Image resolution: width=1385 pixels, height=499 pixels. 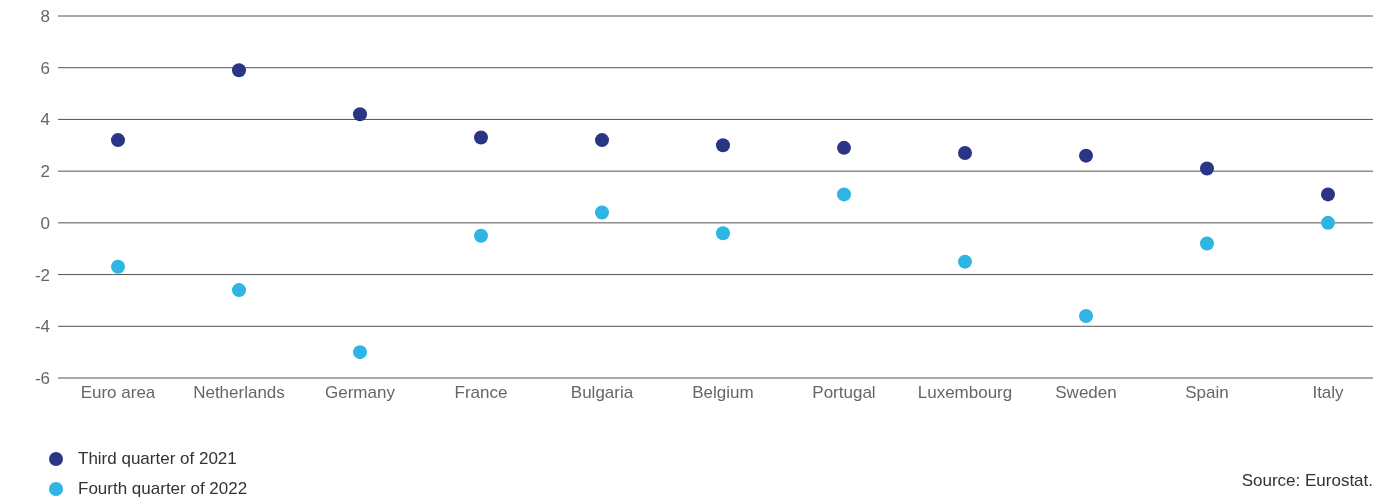 I want to click on x-tick-label: Euro area, so click(x=118, y=393).